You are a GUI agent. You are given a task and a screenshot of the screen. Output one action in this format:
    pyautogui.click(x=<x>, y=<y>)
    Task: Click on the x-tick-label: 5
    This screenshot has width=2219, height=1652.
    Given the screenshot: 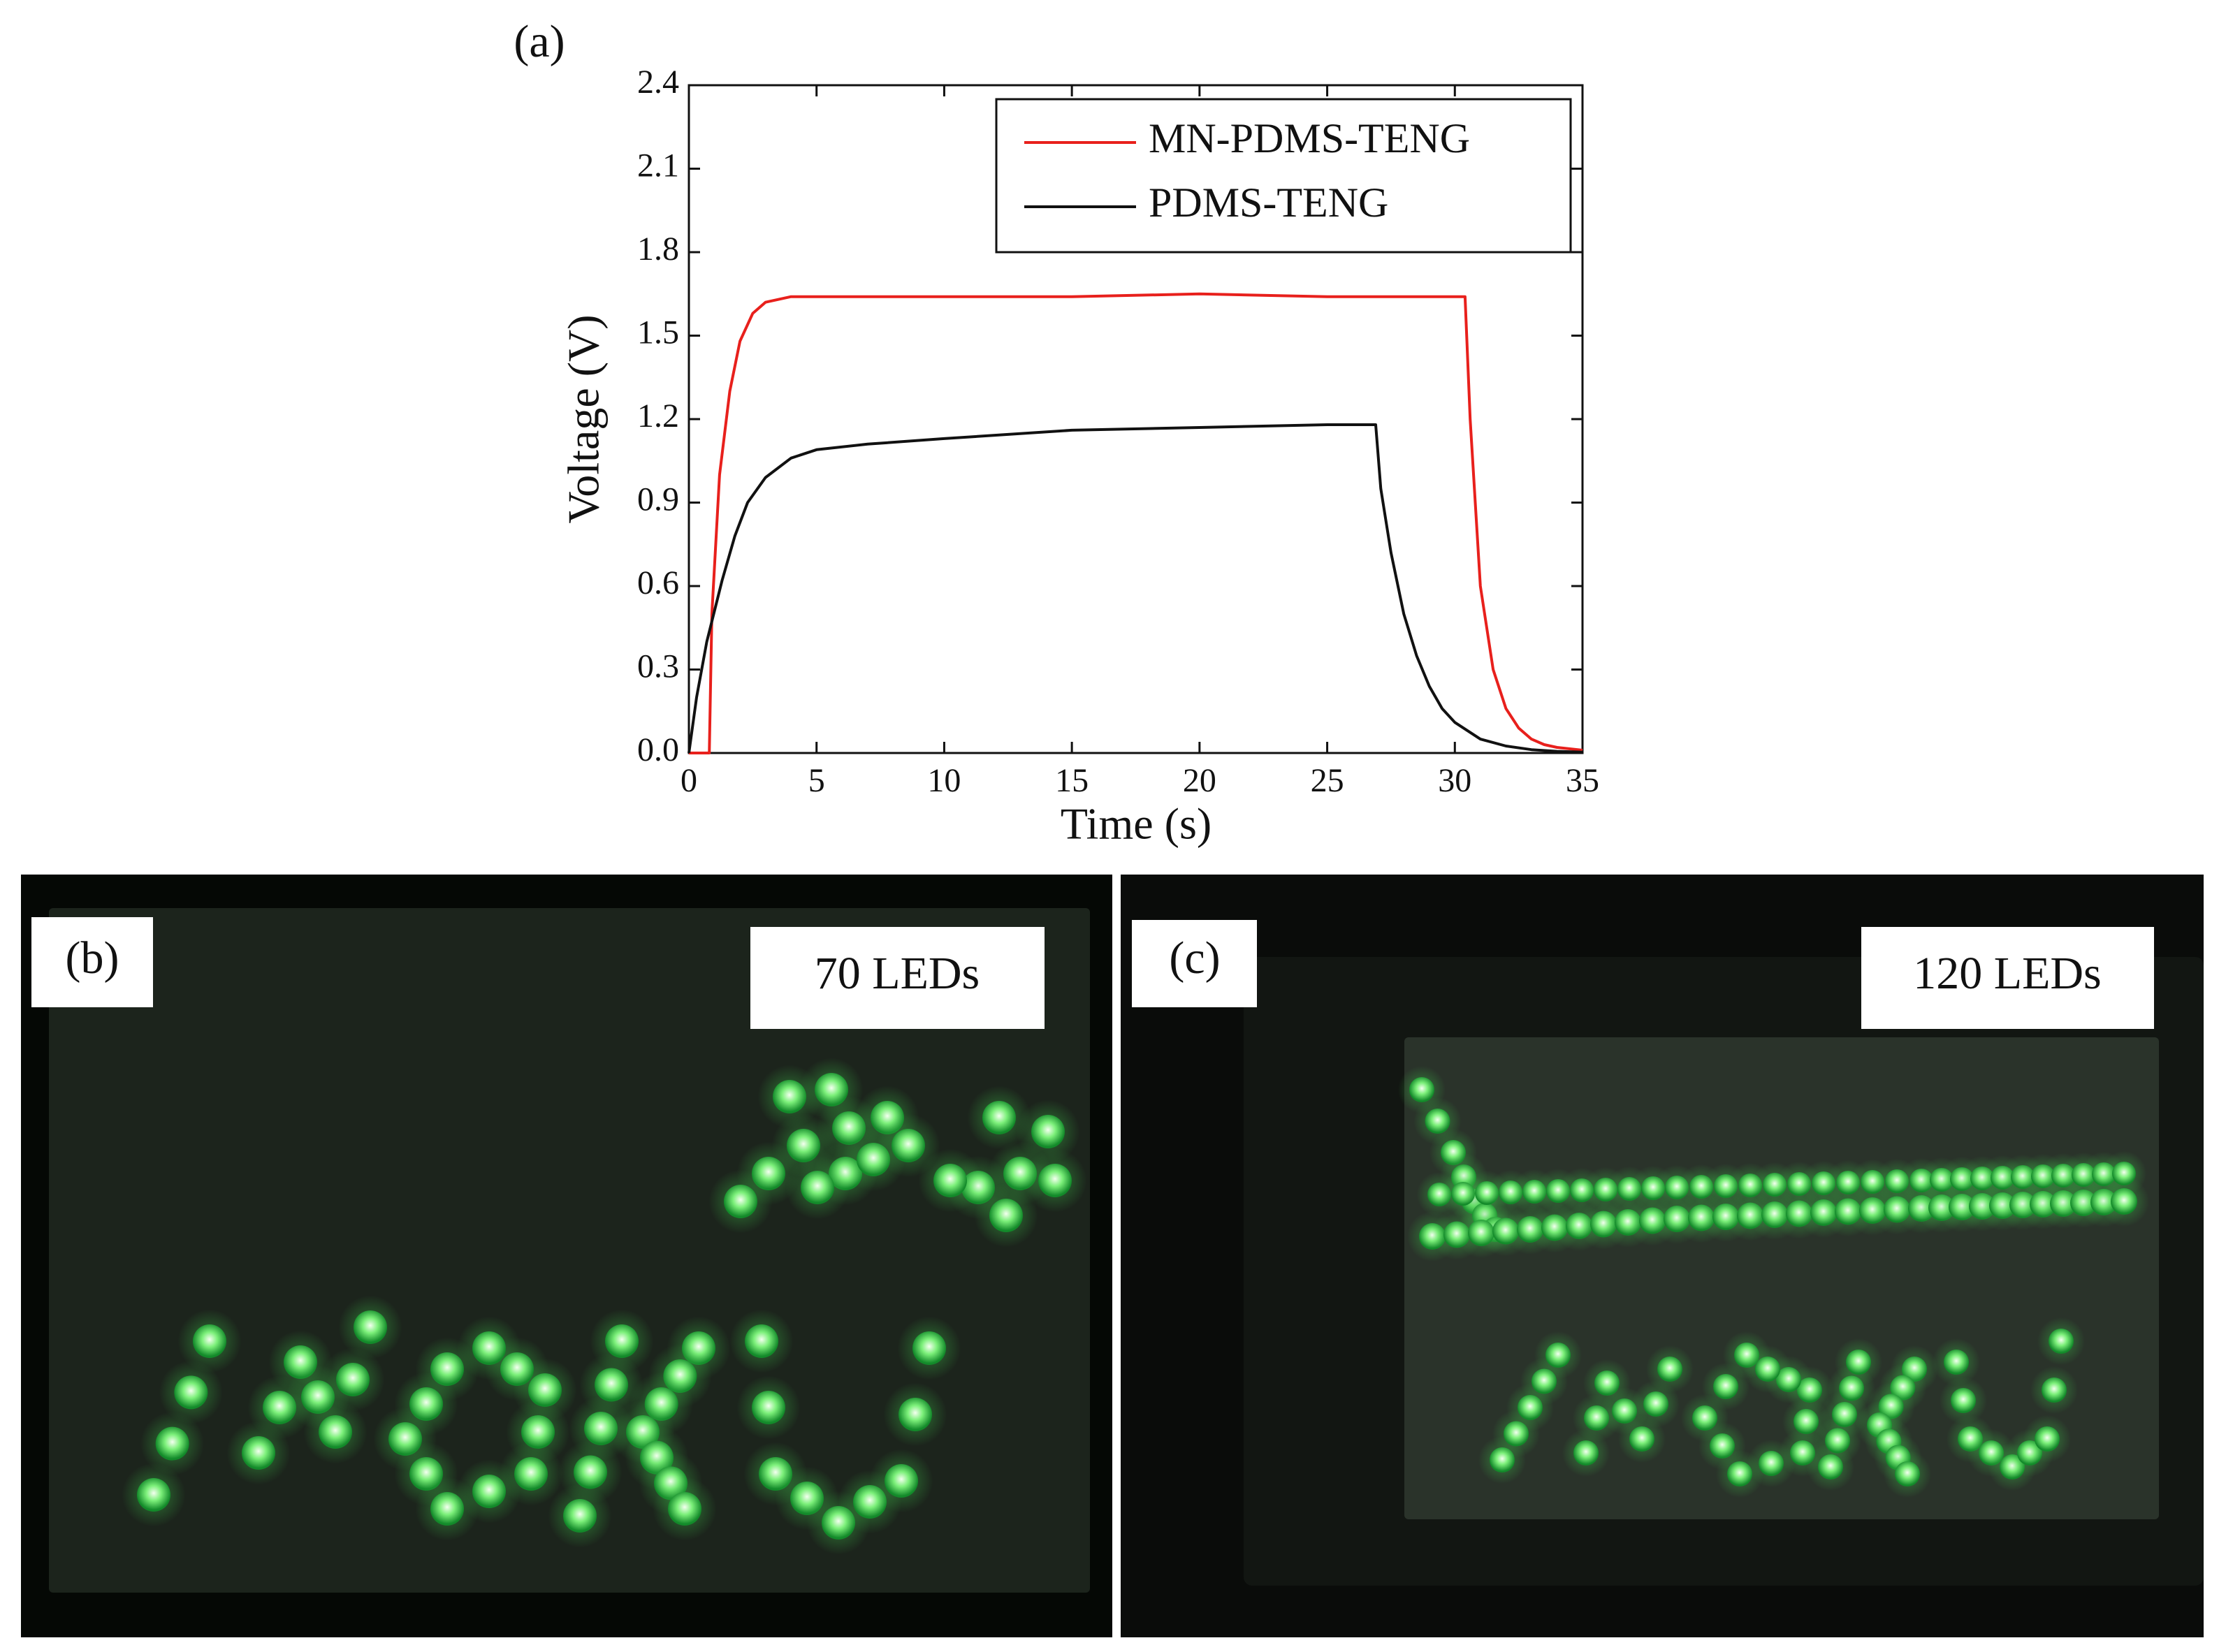 What is the action you would take?
    pyautogui.click(x=816, y=780)
    